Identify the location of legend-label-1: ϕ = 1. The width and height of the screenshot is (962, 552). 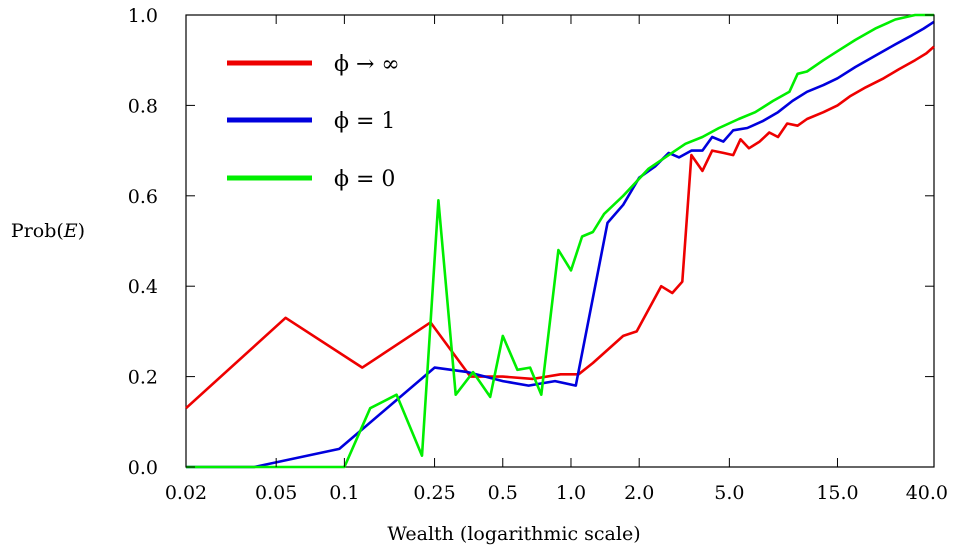
(364, 121).